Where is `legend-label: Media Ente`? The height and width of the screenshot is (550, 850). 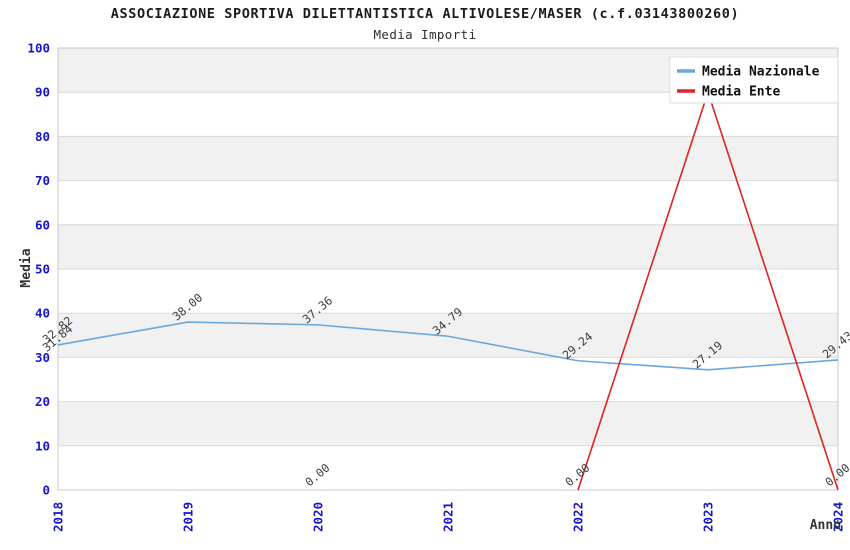 legend-label: Media Ente is located at coordinates (741, 92).